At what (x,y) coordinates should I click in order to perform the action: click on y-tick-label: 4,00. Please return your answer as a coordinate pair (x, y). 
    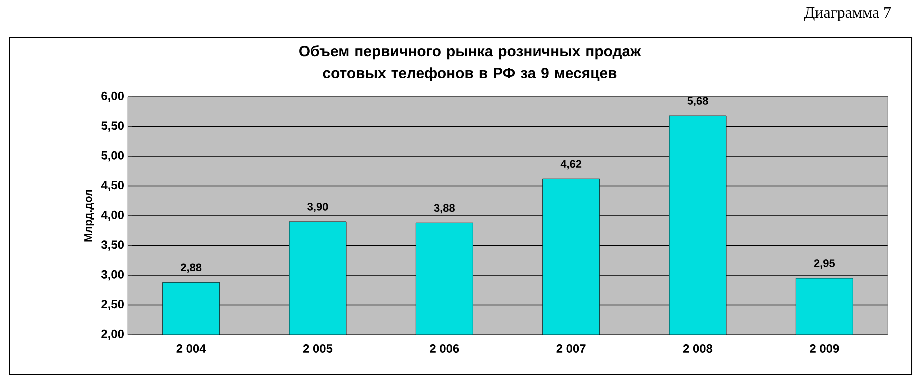
    Looking at the image, I should click on (112, 216).